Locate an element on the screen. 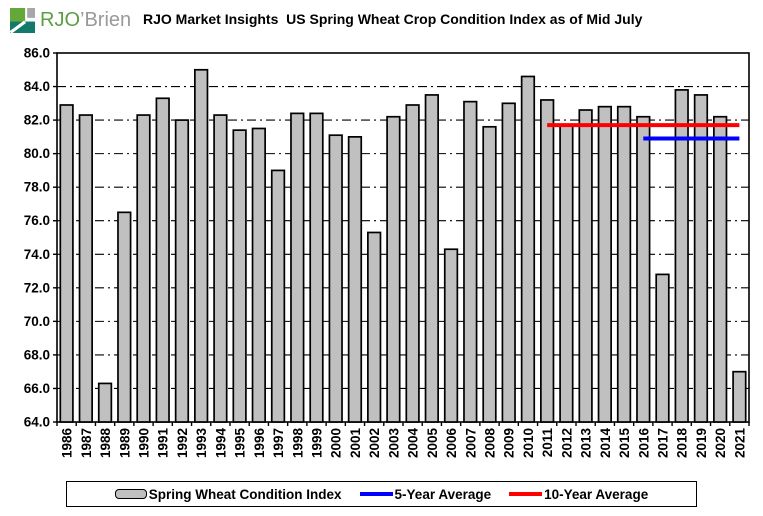 This screenshot has height=516, width=763. x-axis-label-2005: 2005 is located at coordinates (432, 443).